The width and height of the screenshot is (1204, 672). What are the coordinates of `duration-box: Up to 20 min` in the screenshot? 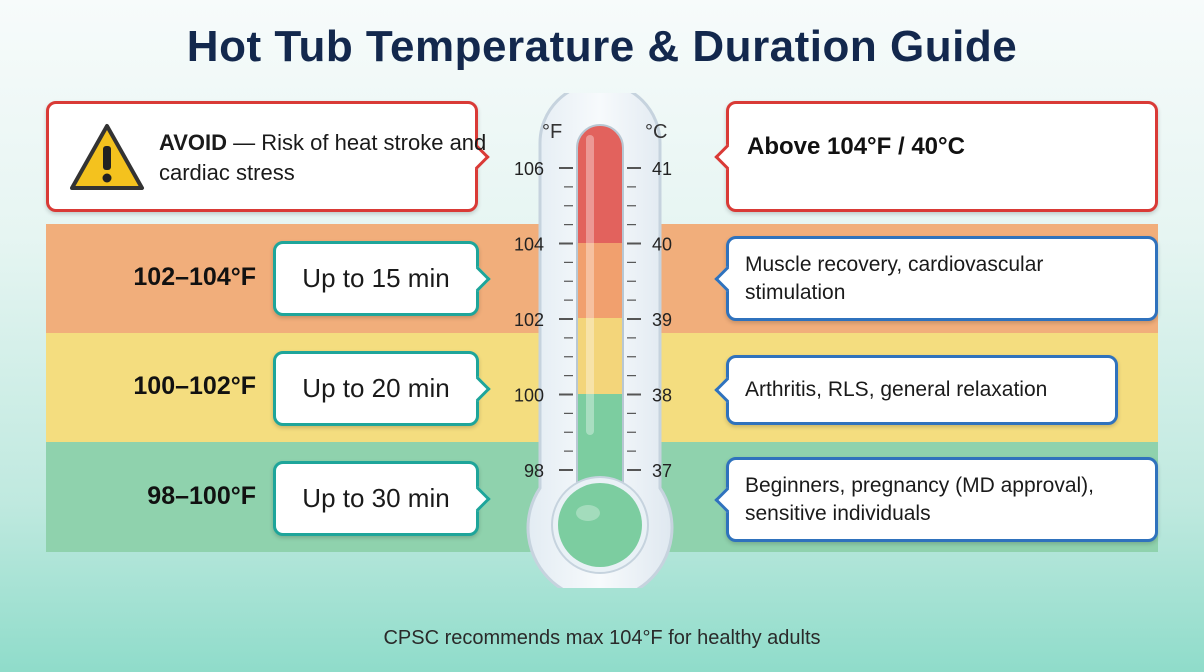 It's located at (382, 388).